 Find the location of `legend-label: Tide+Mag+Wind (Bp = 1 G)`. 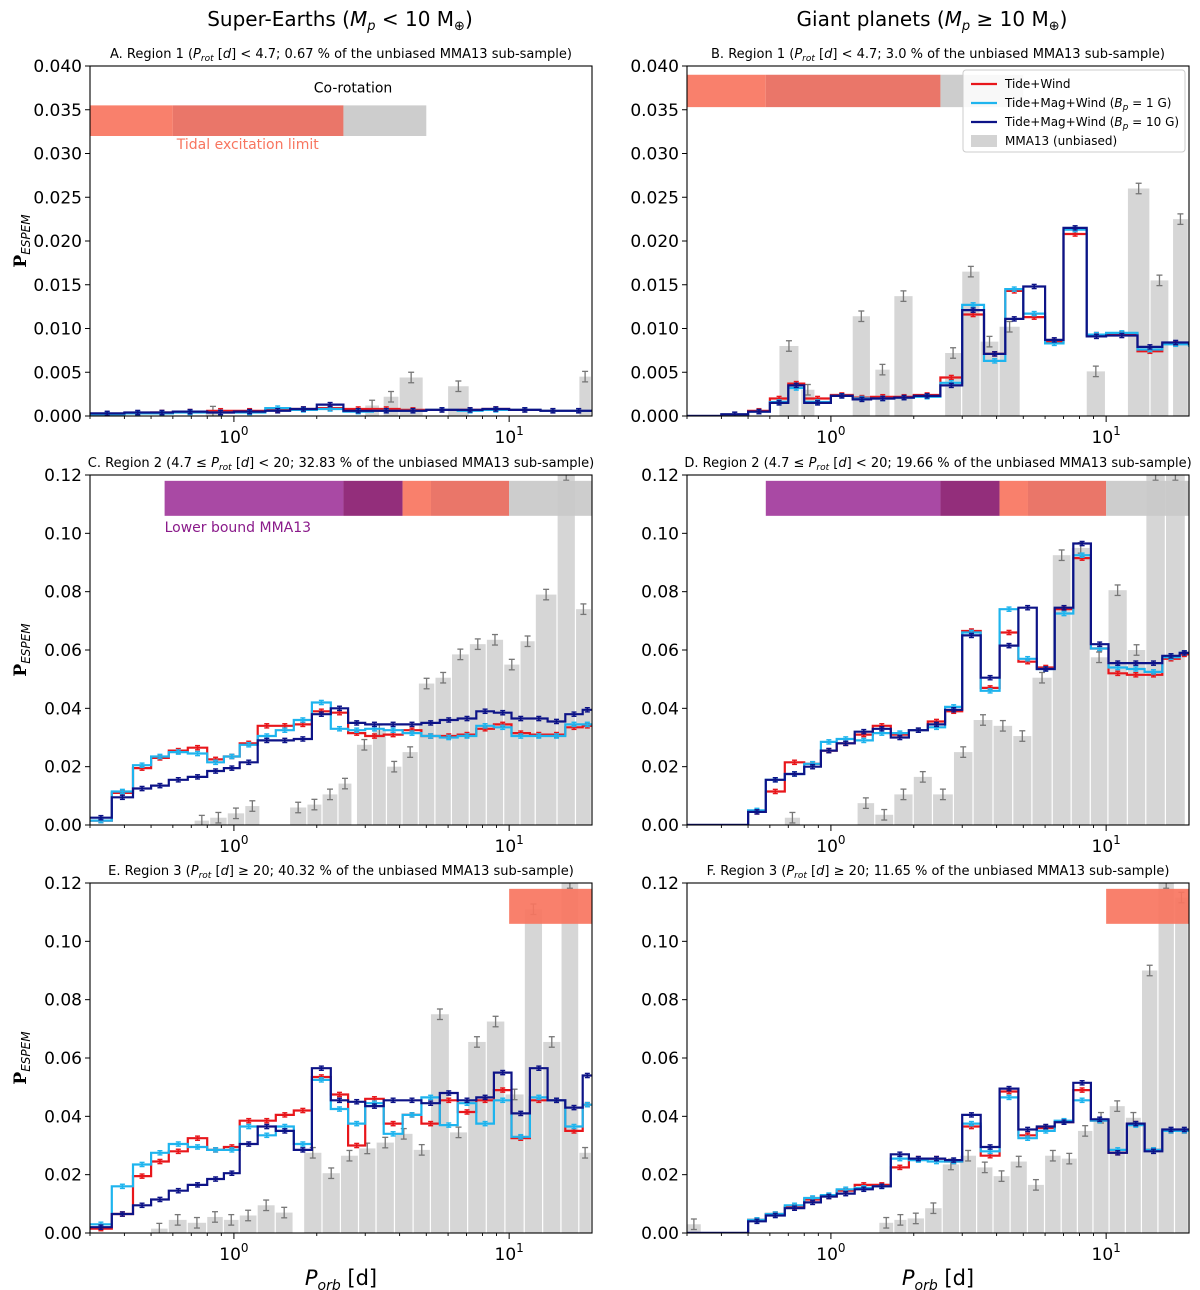

legend-label: Tide+Mag+Wind (Bp = 1 G) is located at coordinates (1087, 104).